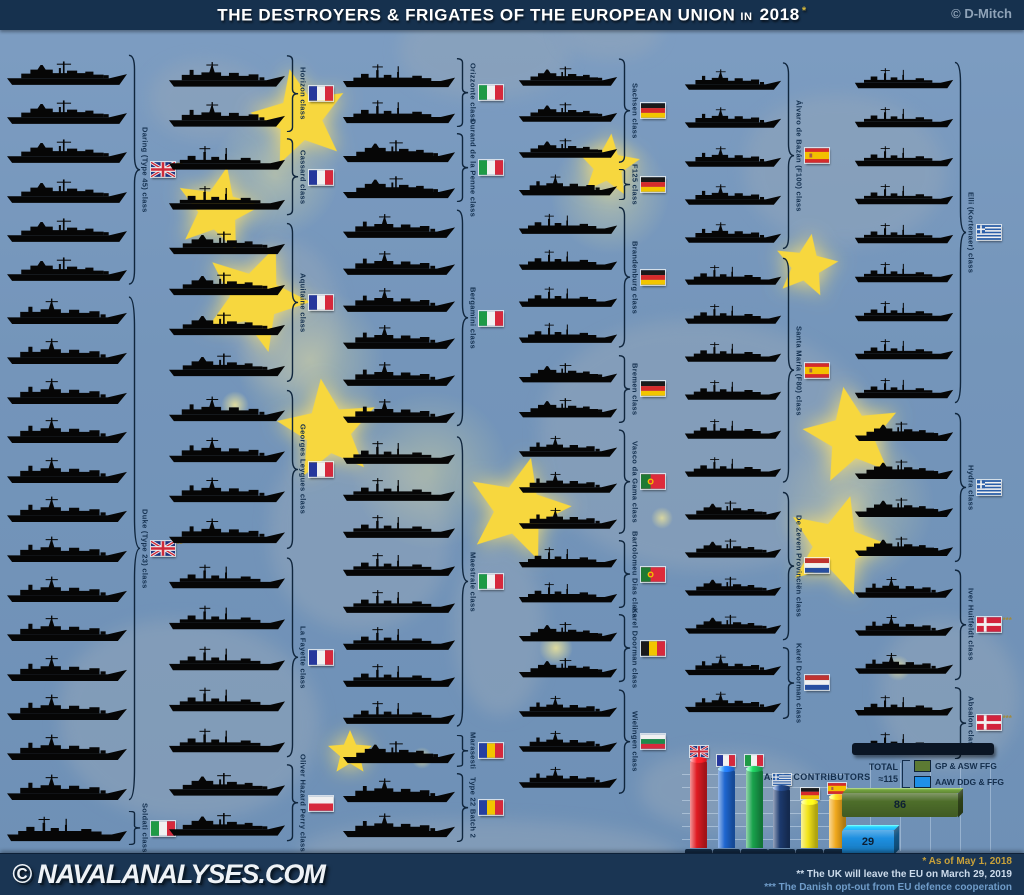  I want to click on ship-class-group: Karel Doorman class, so click(764, 683).